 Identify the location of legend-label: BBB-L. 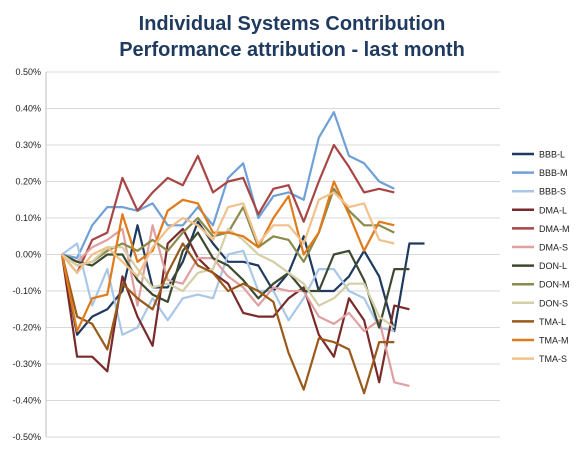
(552, 155).